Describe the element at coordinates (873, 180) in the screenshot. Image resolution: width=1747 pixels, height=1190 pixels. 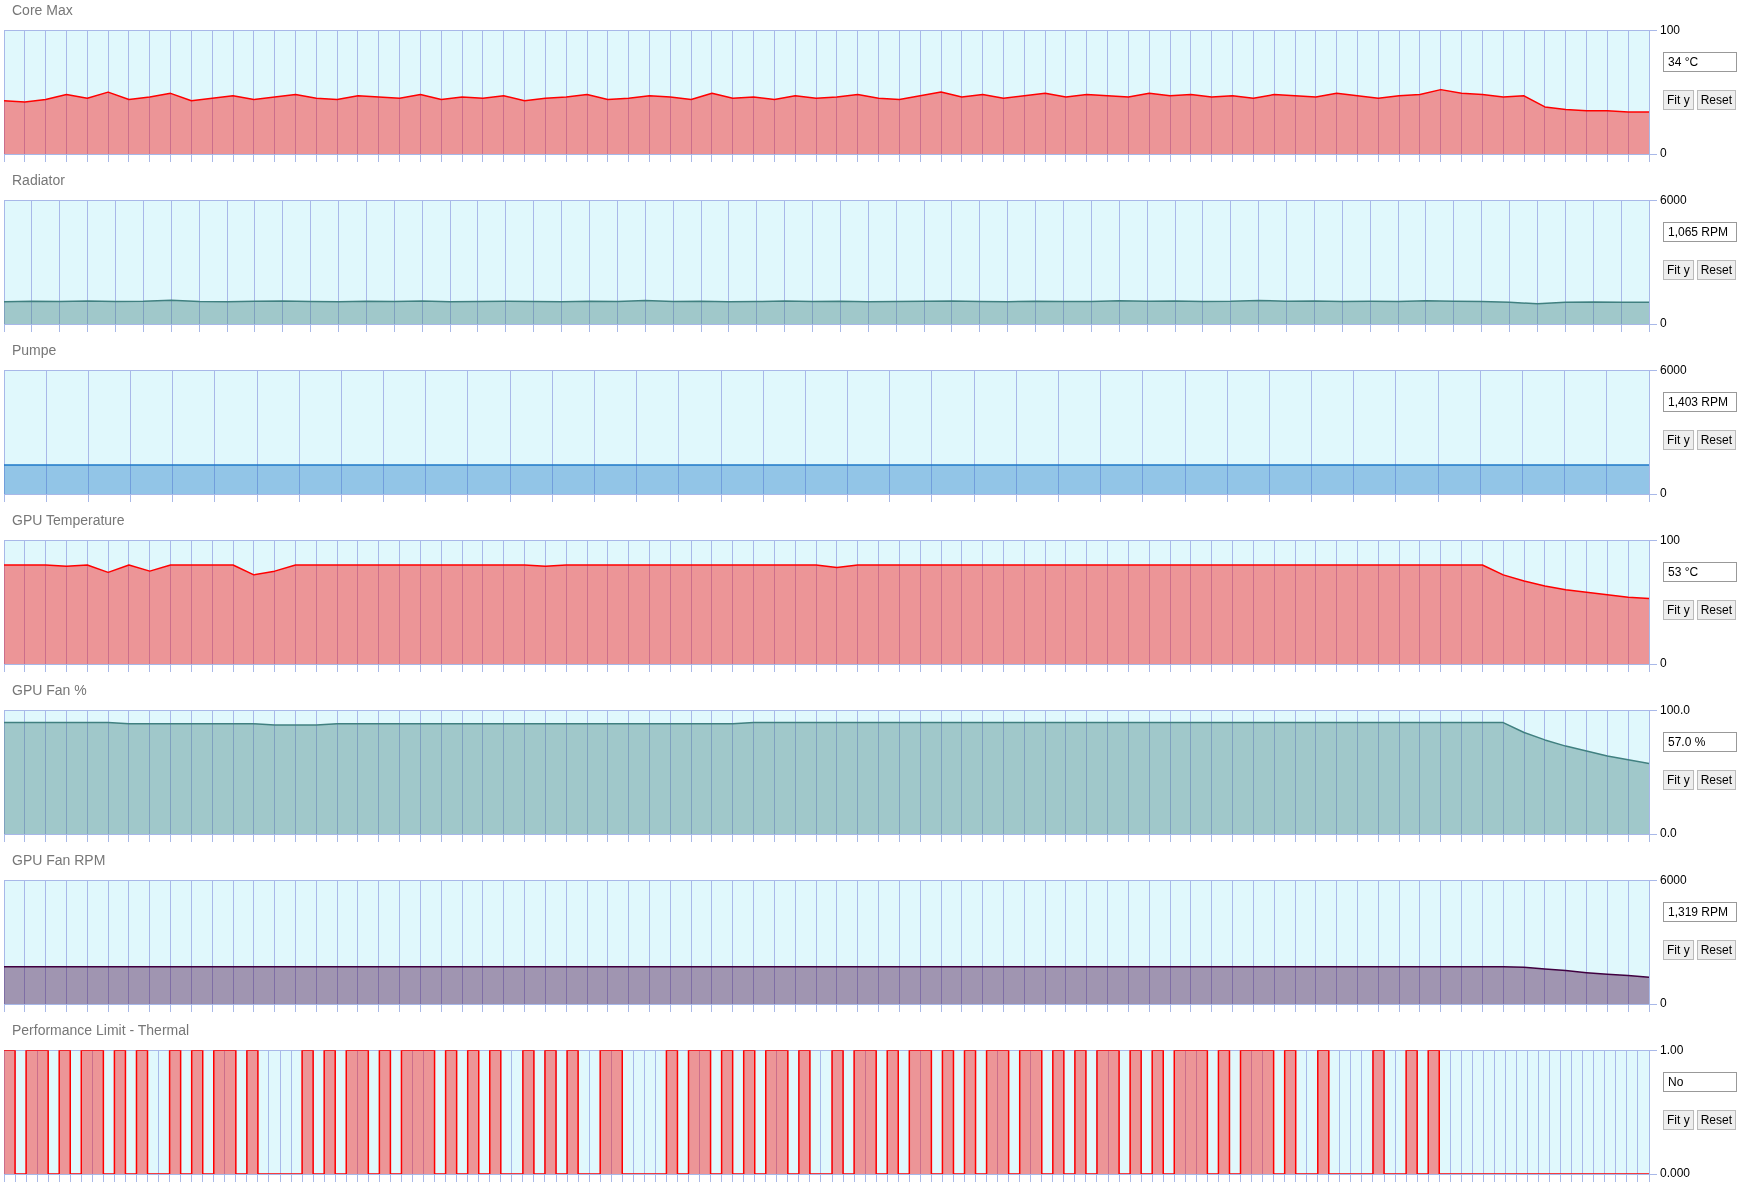
I see `chart-title: Radiator` at that location.